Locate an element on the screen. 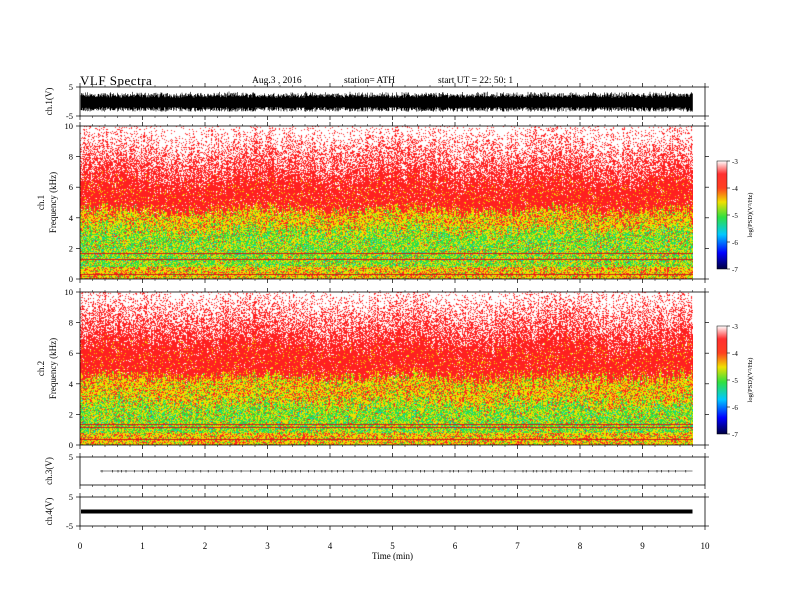 The height and width of the screenshot is (612, 792). time-tick-label: 7 is located at coordinates (517, 546).